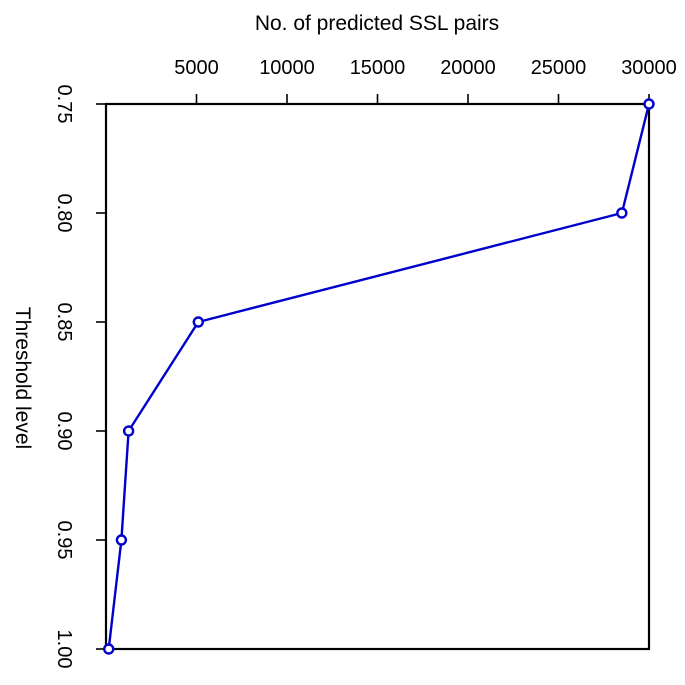 The image size is (685, 685). What do you see at coordinates (64, 540) in the screenshot?
I see `y-tick-label-0.95: 0.95` at bounding box center [64, 540].